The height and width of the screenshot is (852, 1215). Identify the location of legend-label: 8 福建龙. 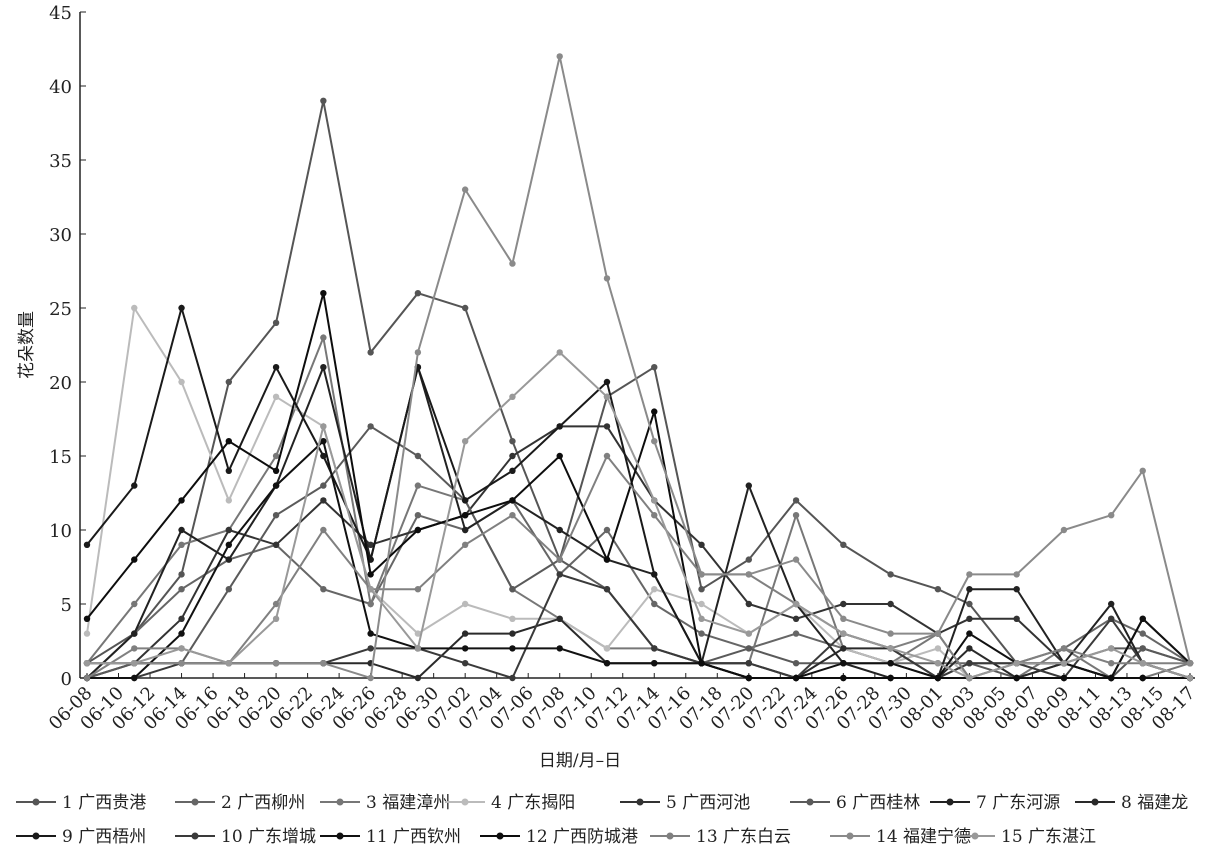
(1154, 803).